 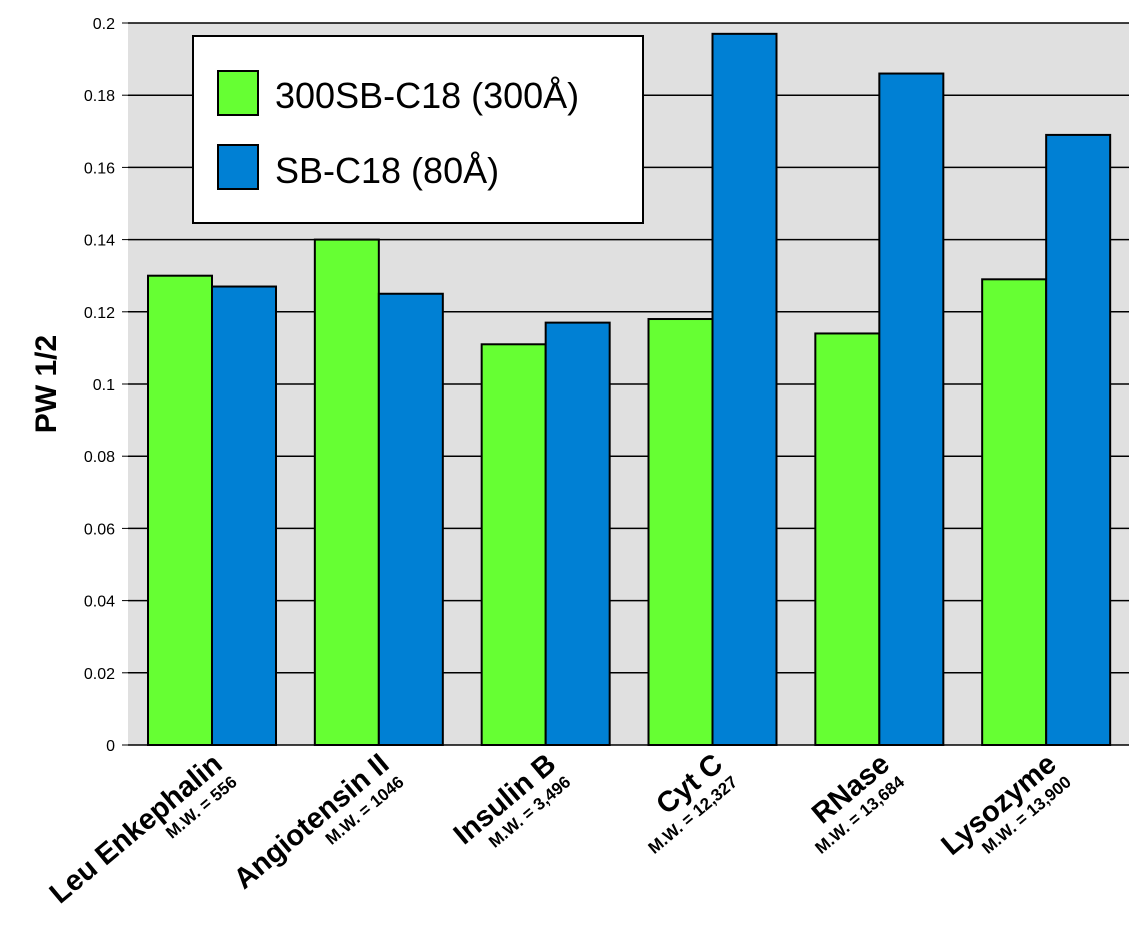 What do you see at coordinates (110, 746) in the screenshot?
I see `y-tick-label: 0` at bounding box center [110, 746].